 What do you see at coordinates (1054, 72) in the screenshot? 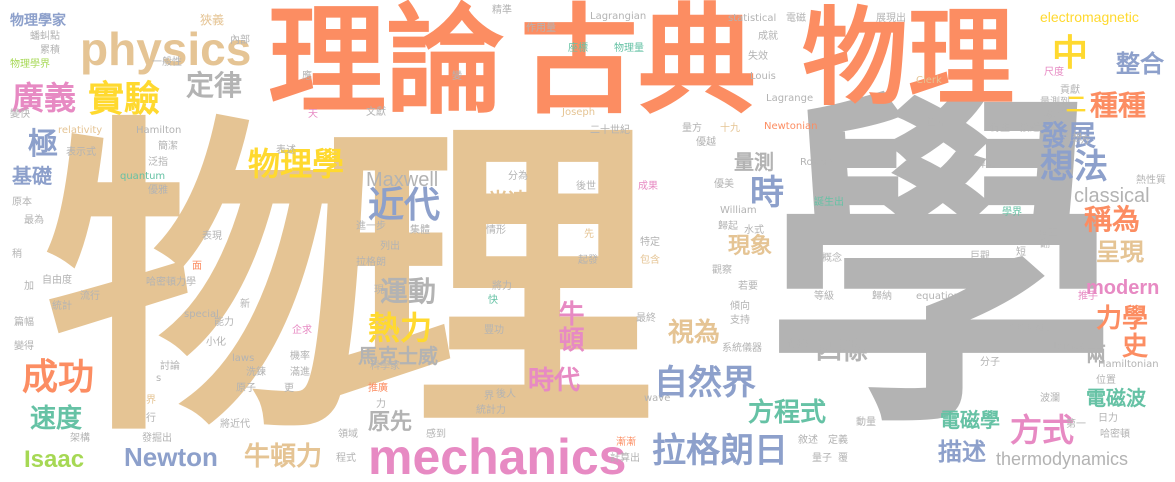
I see `word: 尺度` at bounding box center [1054, 72].